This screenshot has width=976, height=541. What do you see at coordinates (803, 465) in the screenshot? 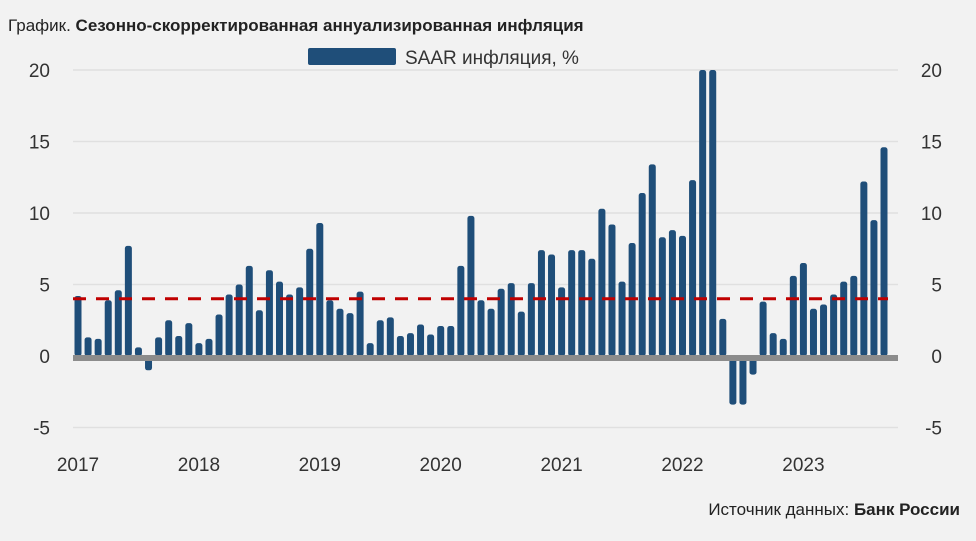
I see `x-tick-label: 2023` at bounding box center [803, 465].